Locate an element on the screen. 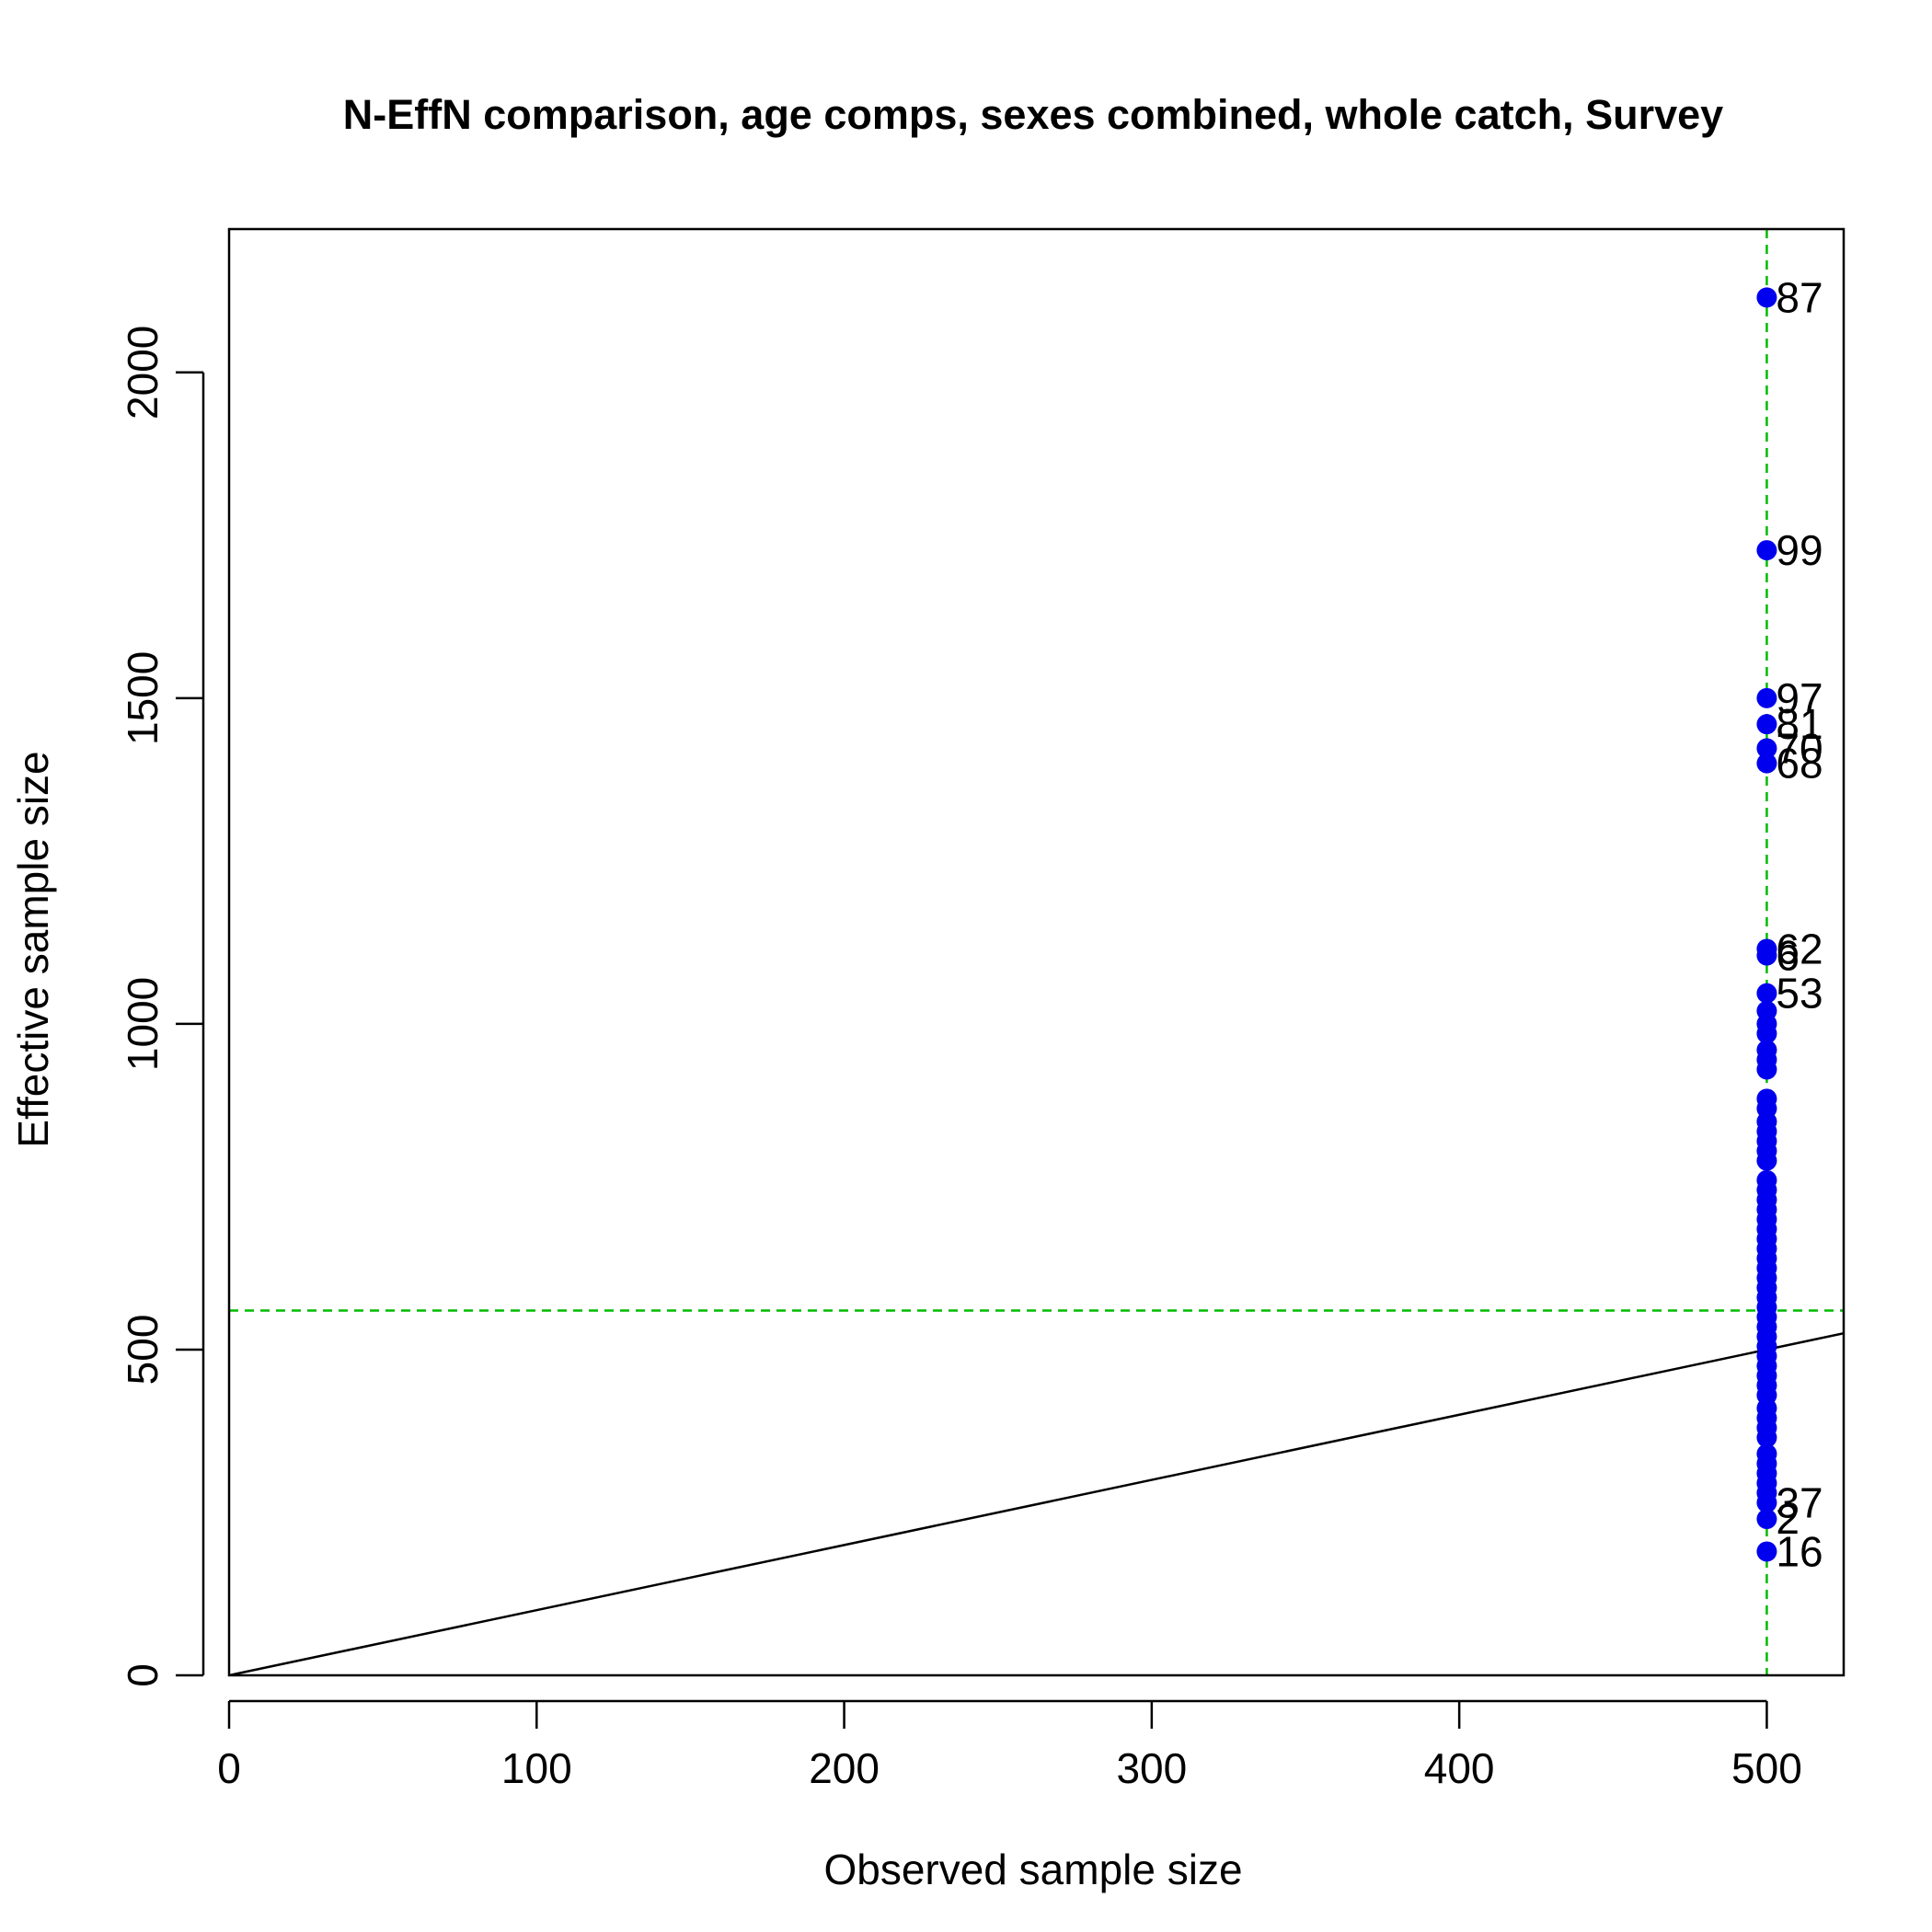  y-axis-label: Effective sample size is located at coordinates (33, 949).